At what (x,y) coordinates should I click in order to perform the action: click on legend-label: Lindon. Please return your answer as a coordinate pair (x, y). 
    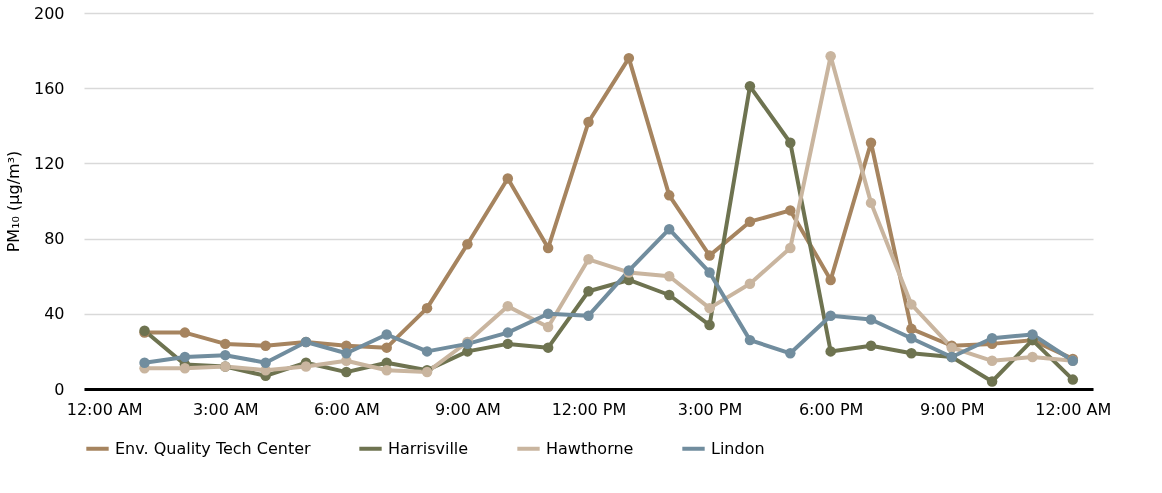
    Looking at the image, I should click on (738, 448).